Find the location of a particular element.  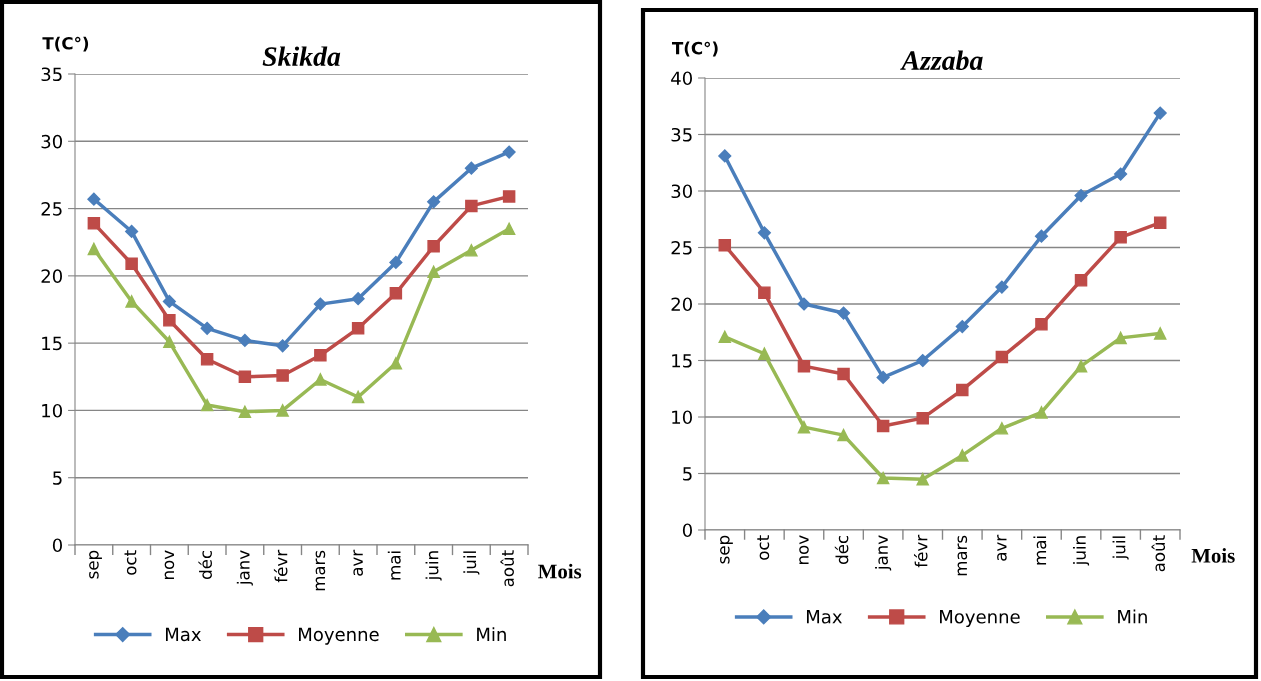

y-tick-label: 40 is located at coordinates (681, 78).